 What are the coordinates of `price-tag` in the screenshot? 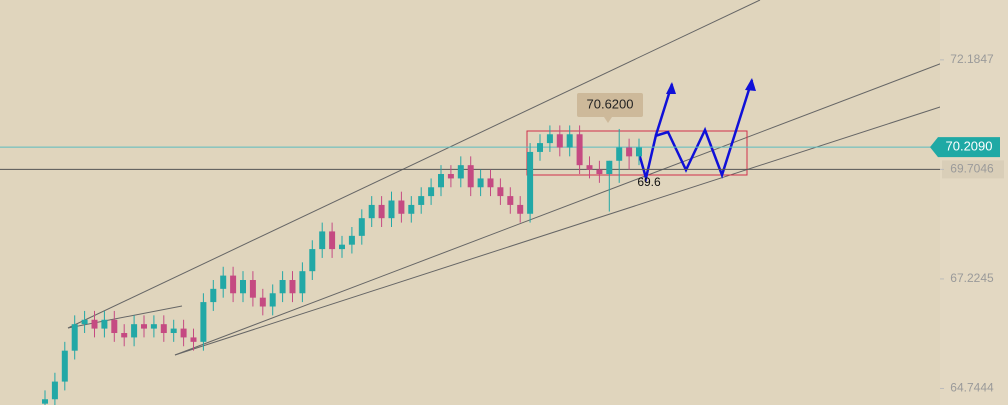 It's located at (965, 147).